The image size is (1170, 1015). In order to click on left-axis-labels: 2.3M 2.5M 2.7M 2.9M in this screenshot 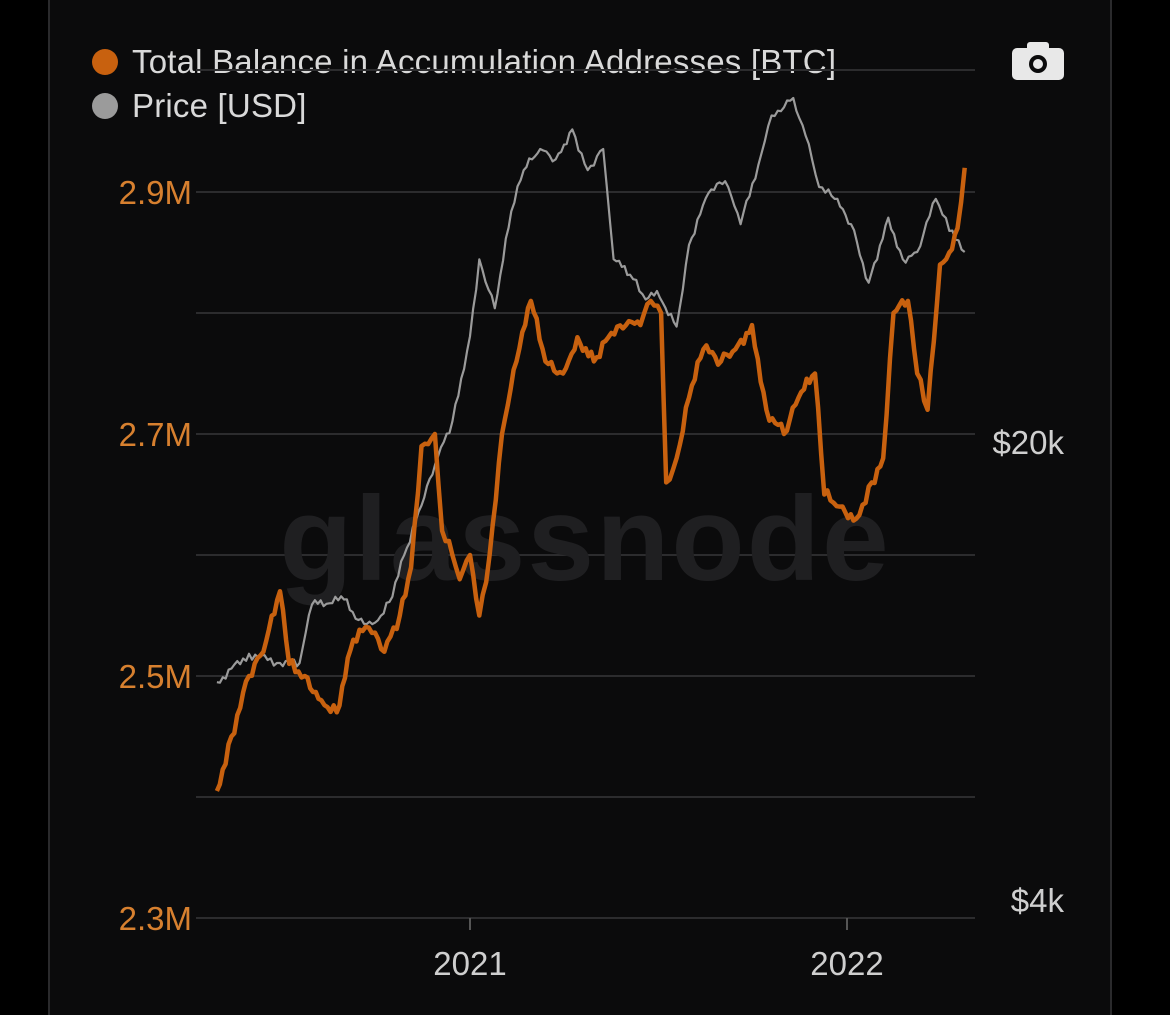, I will do `click(155, 555)`.